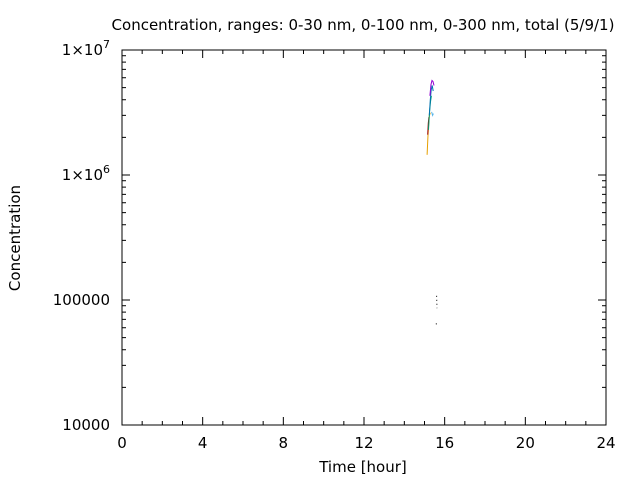 This screenshot has height=480, width=640. I want to click on y-tick-label-base: 10000, so click(86, 425).